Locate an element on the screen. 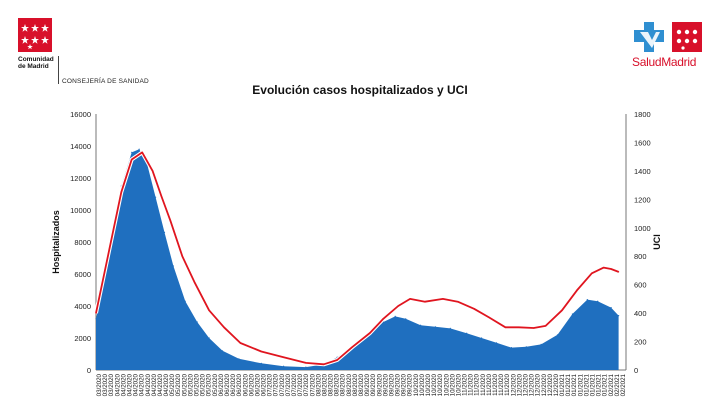  org-name: Comunidad de Madrid is located at coordinates (36, 63).